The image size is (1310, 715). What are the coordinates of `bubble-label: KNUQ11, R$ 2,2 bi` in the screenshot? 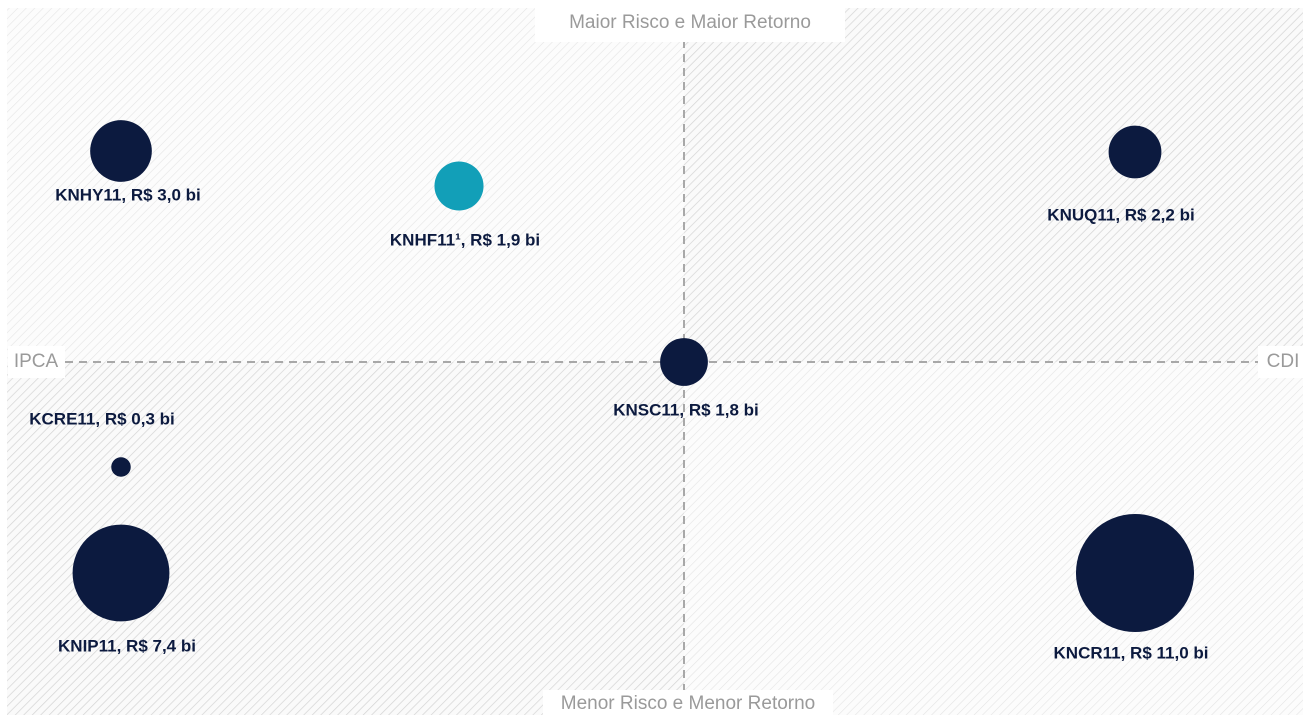 It's located at (1120, 214).